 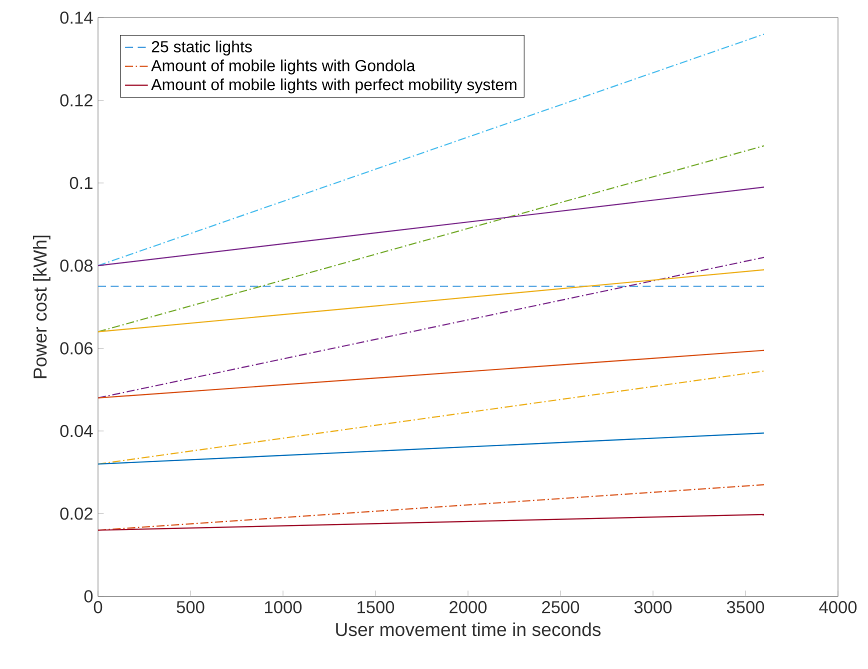 I want to click on y-tick-label: 0, so click(x=88, y=596).